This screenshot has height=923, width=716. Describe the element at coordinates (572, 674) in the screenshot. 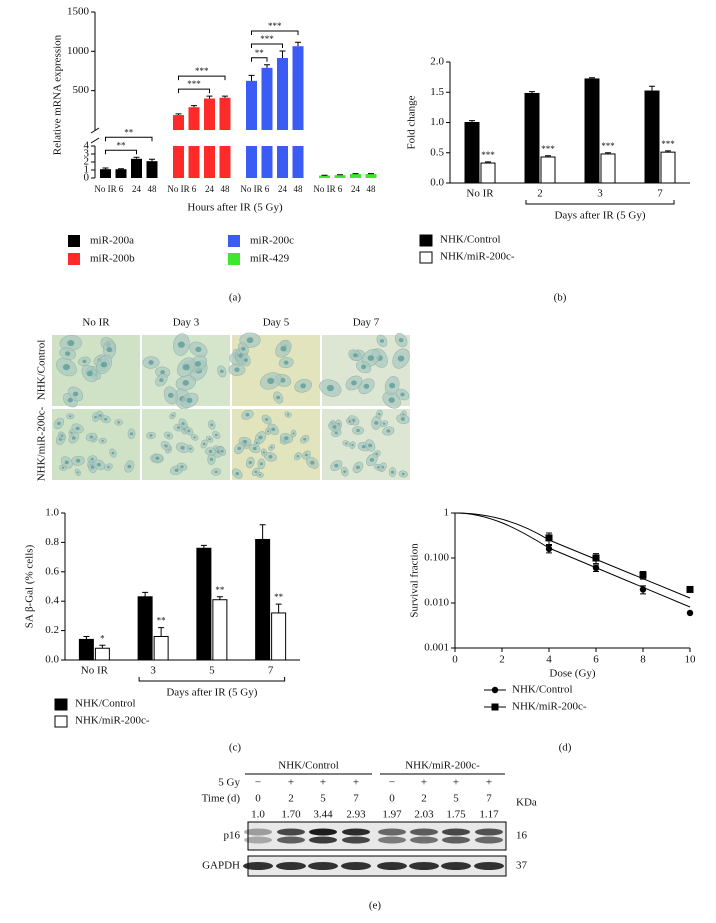

I see `x-axis-label: Dose (Gy)` at that location.